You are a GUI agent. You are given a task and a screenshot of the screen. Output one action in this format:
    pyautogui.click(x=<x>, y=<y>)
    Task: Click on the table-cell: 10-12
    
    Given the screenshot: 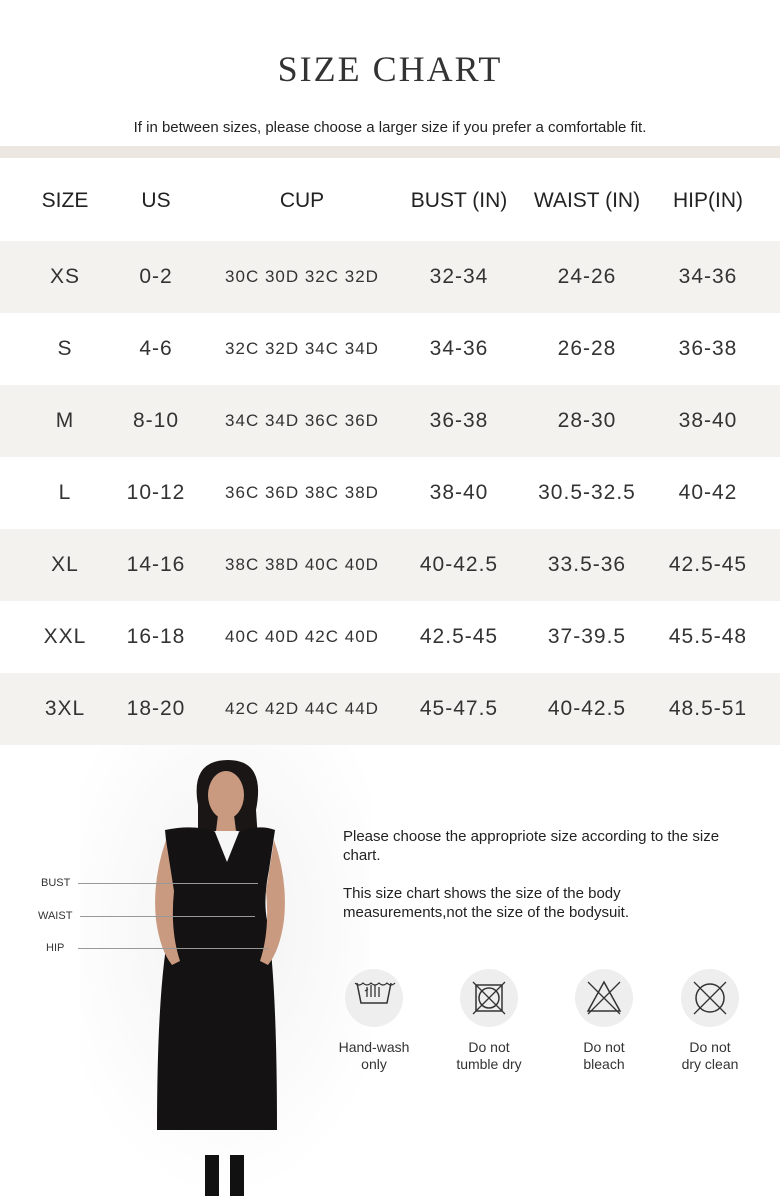 What is the action you would take?
    pyautogui.click(x=156, y=492)
    